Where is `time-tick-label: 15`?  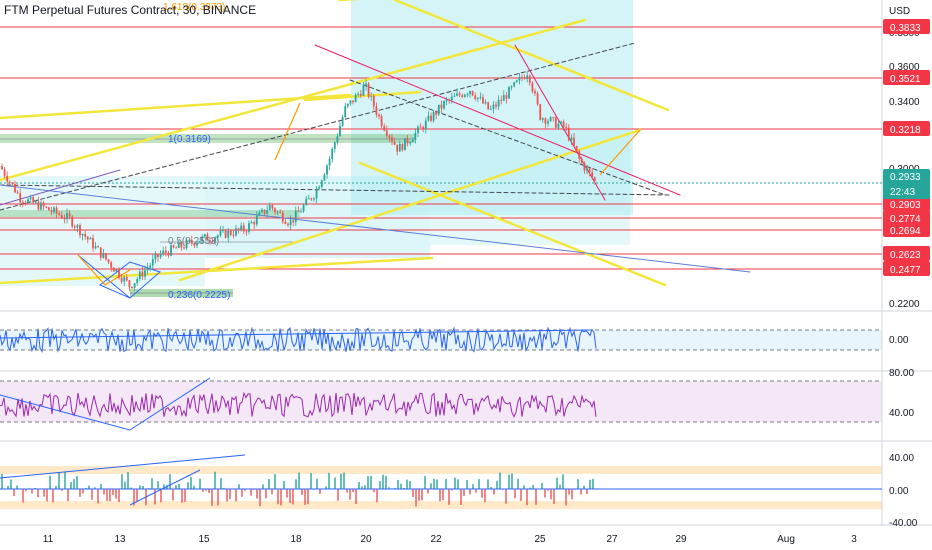
time-tick-label: 15 is located at coordinates (204, 539).